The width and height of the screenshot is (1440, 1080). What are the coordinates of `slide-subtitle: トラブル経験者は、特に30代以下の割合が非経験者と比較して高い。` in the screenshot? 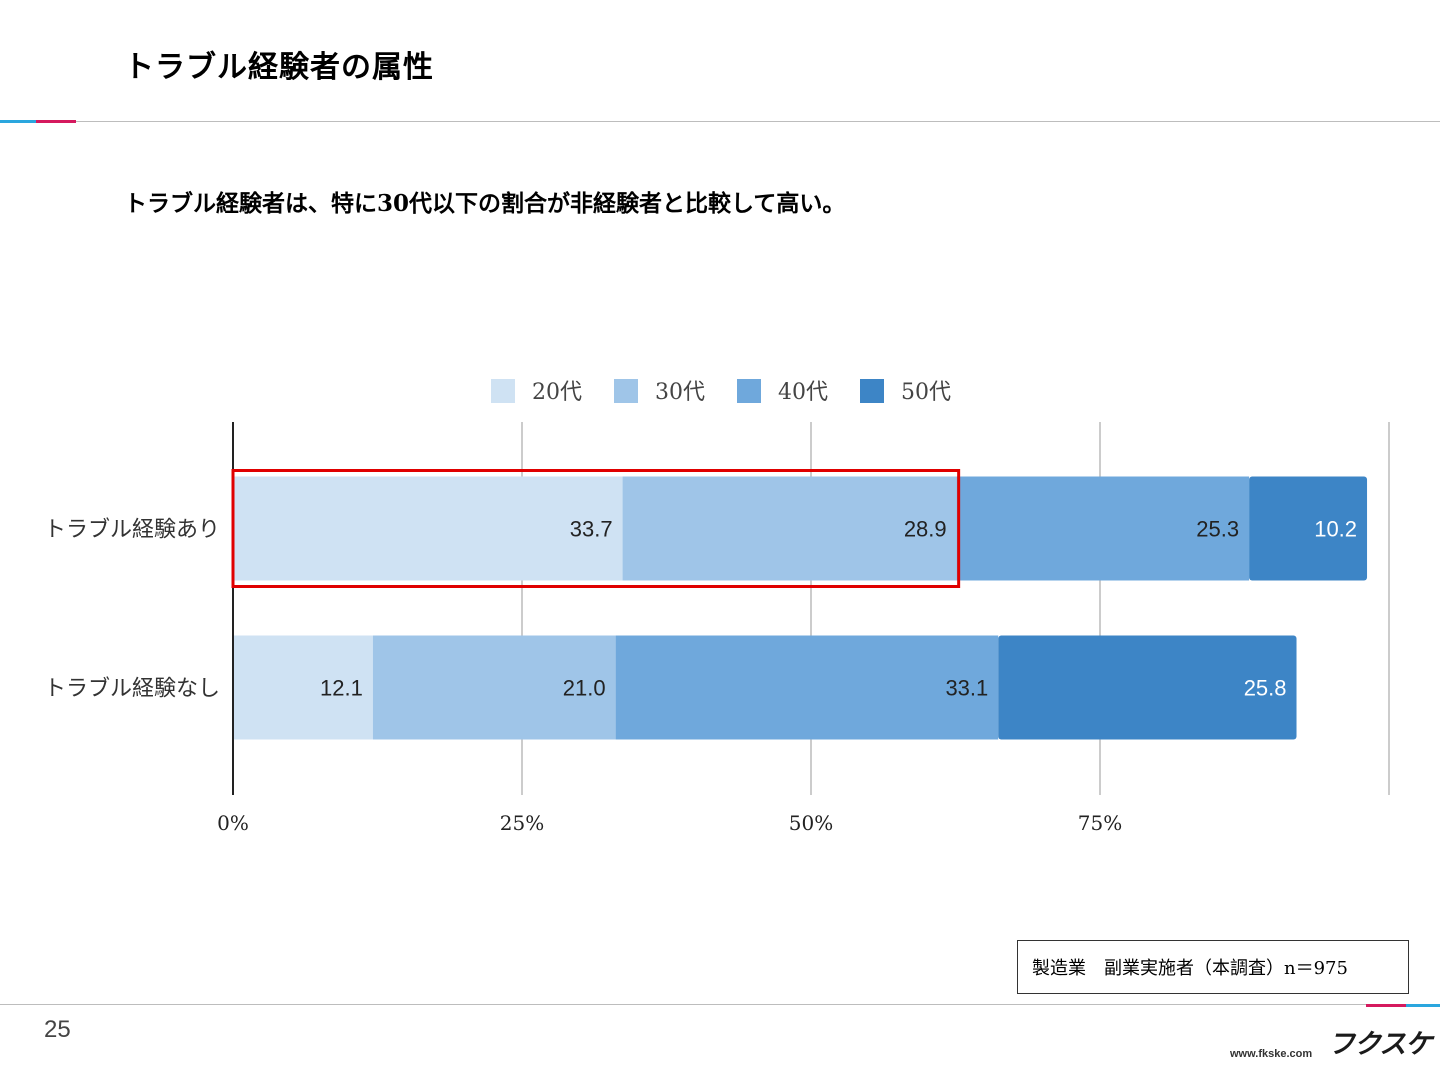 It's located at (485, 203).